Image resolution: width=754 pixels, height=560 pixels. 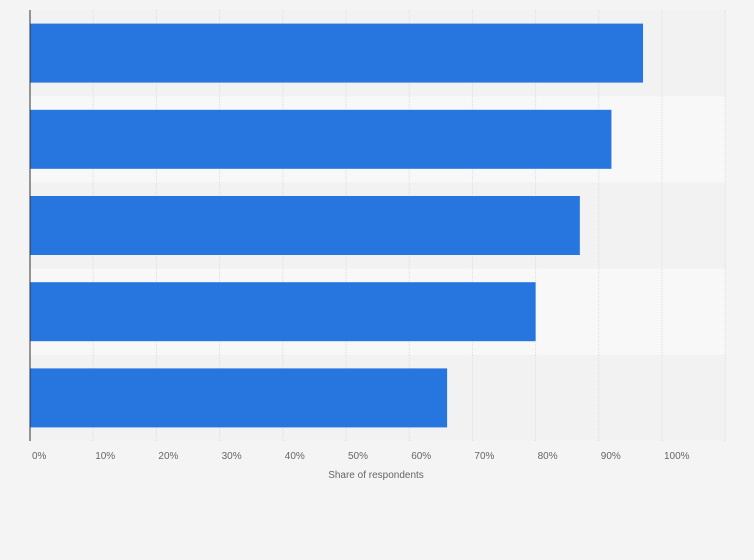 I want to click on x-tick-label: 100%, so click(x=677, y=456).